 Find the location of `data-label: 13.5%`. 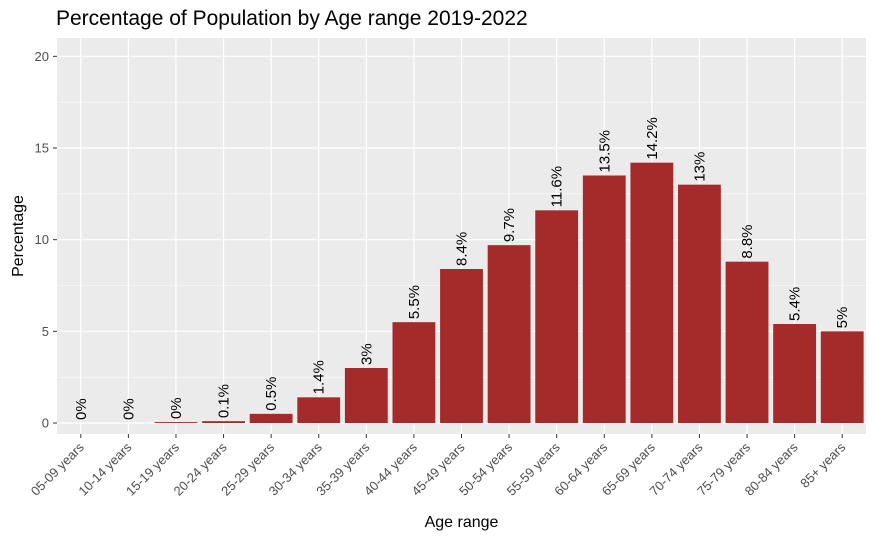

data-label: 13.5% is located at coordinates (604, 151).